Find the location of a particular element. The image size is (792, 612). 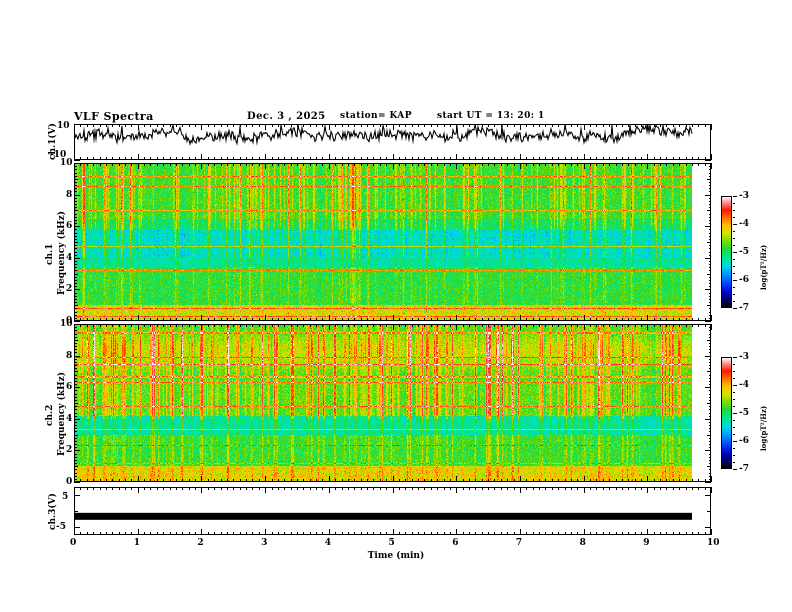

cb1-label--3: -3 is located at coordinates (744, 196).